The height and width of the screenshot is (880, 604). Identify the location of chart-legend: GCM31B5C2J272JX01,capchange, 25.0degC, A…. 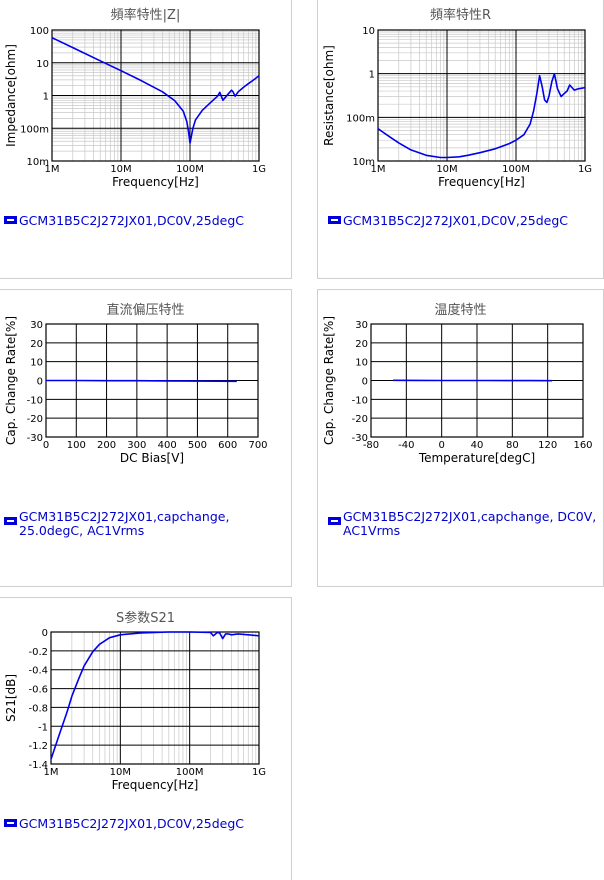
(134, 524).